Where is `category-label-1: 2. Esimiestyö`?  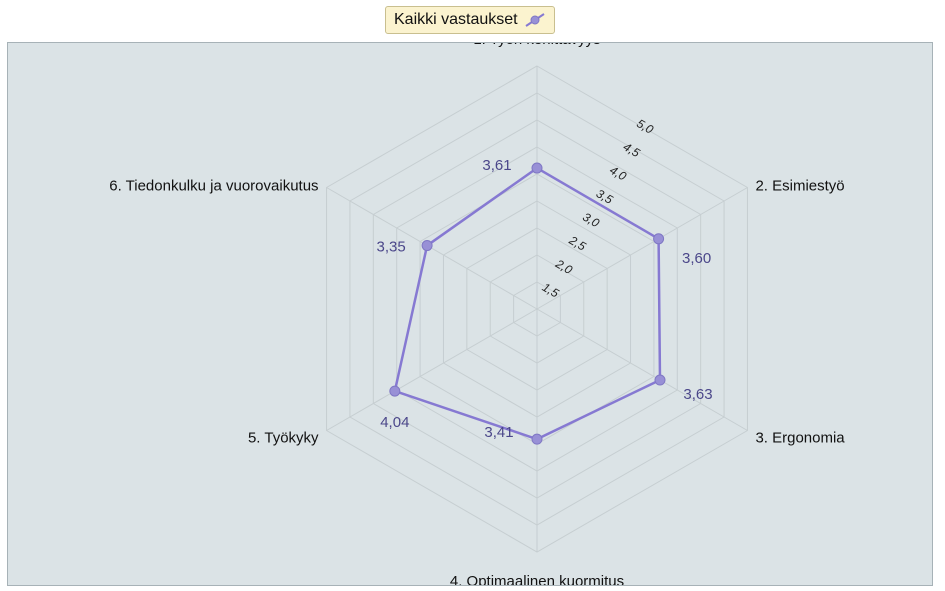 category-label-1: 2. Esimiestyö is located at coordinates (799, 186).